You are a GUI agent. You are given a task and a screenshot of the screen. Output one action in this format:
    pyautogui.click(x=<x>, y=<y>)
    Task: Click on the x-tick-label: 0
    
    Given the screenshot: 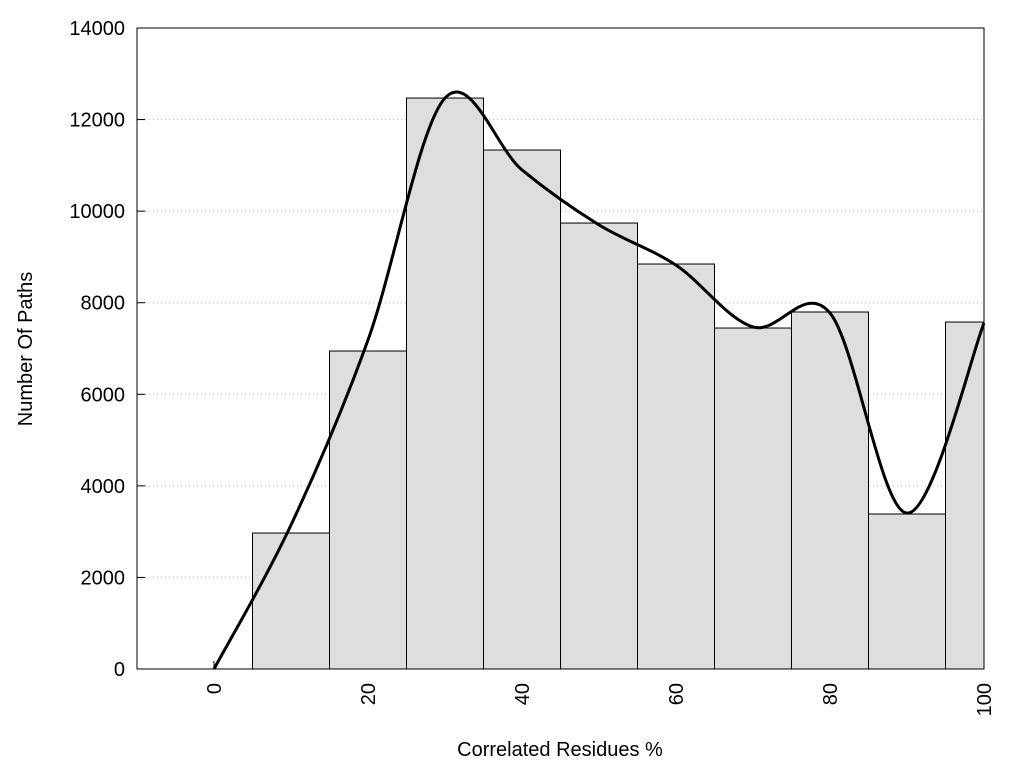 What is the action you would take?
    pyautogui.click(x=215, y=688)
    